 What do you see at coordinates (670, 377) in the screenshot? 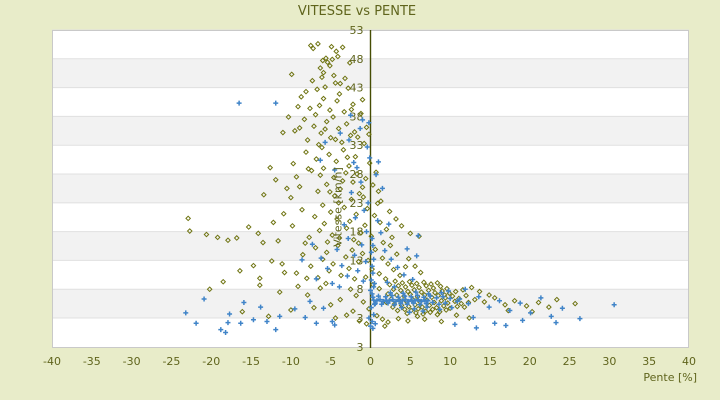
I see `x-axis-title: Pente [%]` at bounding box center [670, 377].